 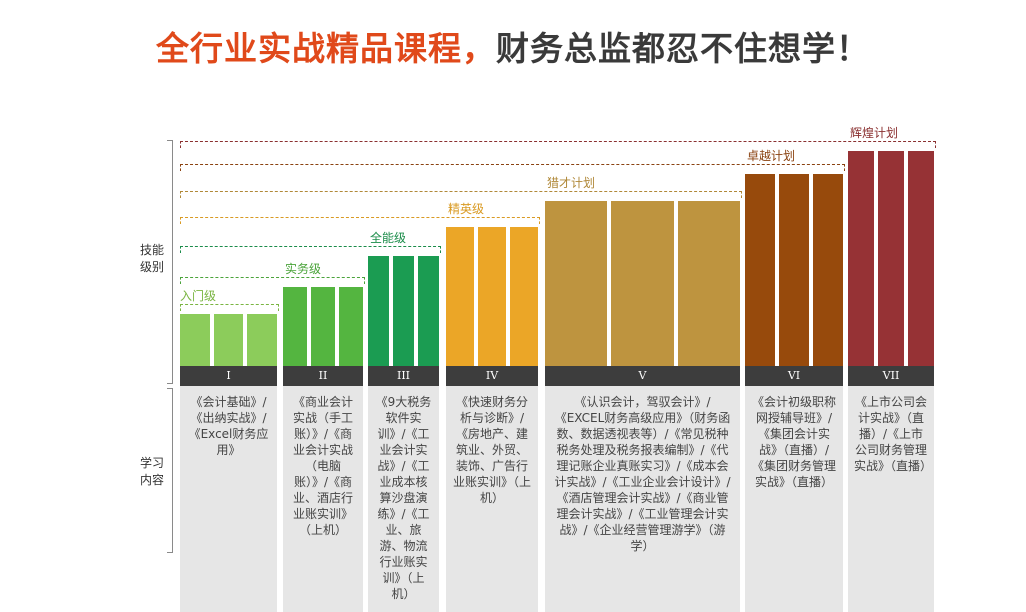 I want to click on level-numeral: I, so click(x=228, y=376).